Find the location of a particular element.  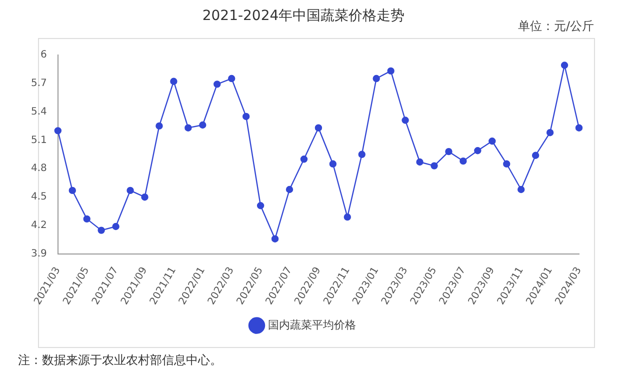

y-tick-label: 5.1 is located at coordinates (38, 140).